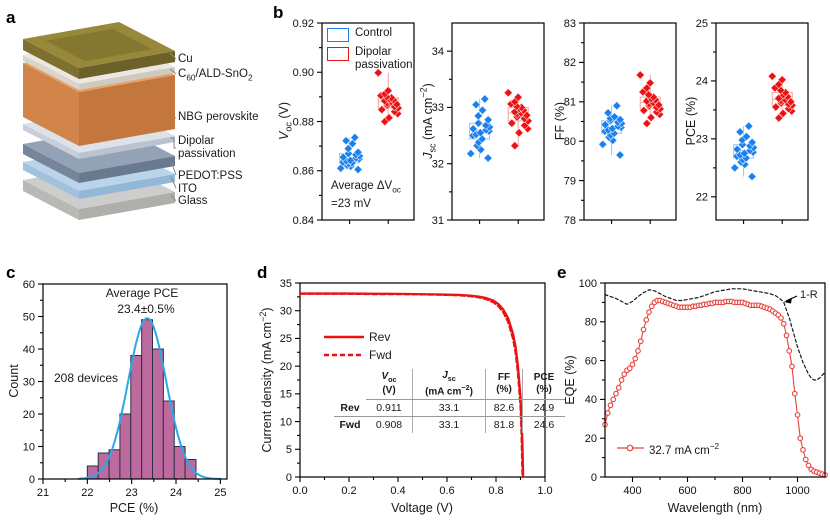 Image resolution: width=830 pixels, height=527 pixels. What do you see at coordinates (366, 195) in the screenshot?
I see `delta-voc-annotation: Average ΔVoc =23 mV` at bounding box center [366, 195].